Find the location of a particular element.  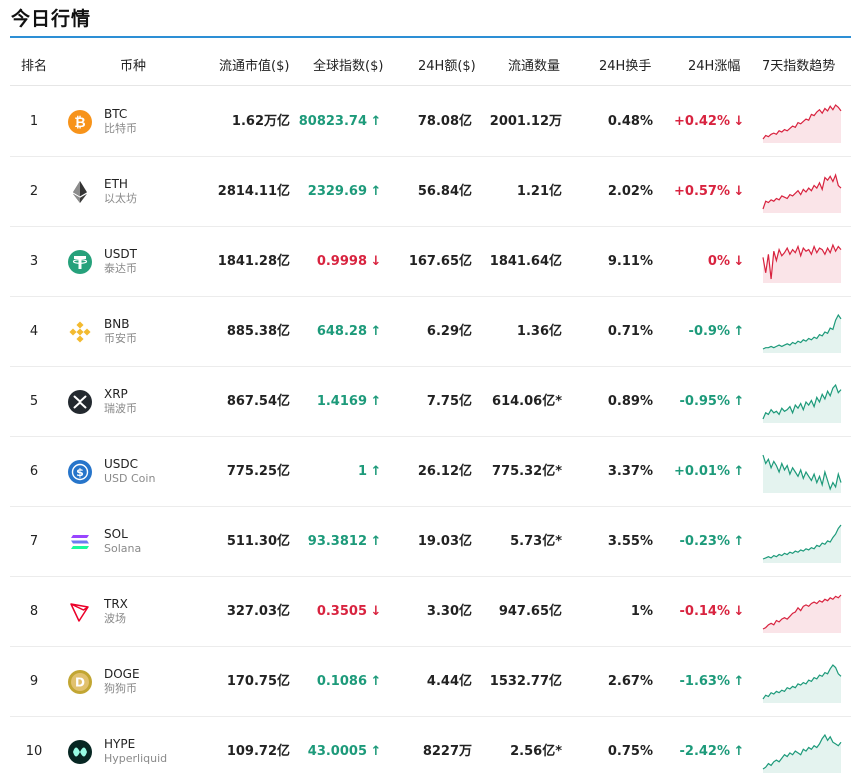

rank: 8 is located at coordinates (34, 611).